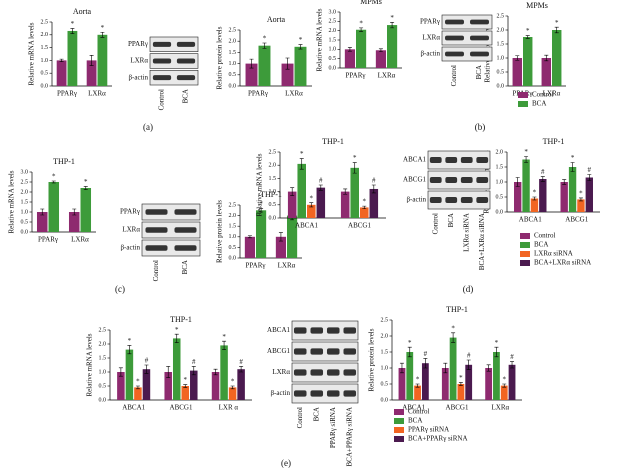  I want to click on blot-lane-label: PPARγ siRNA, so click(333, 427).